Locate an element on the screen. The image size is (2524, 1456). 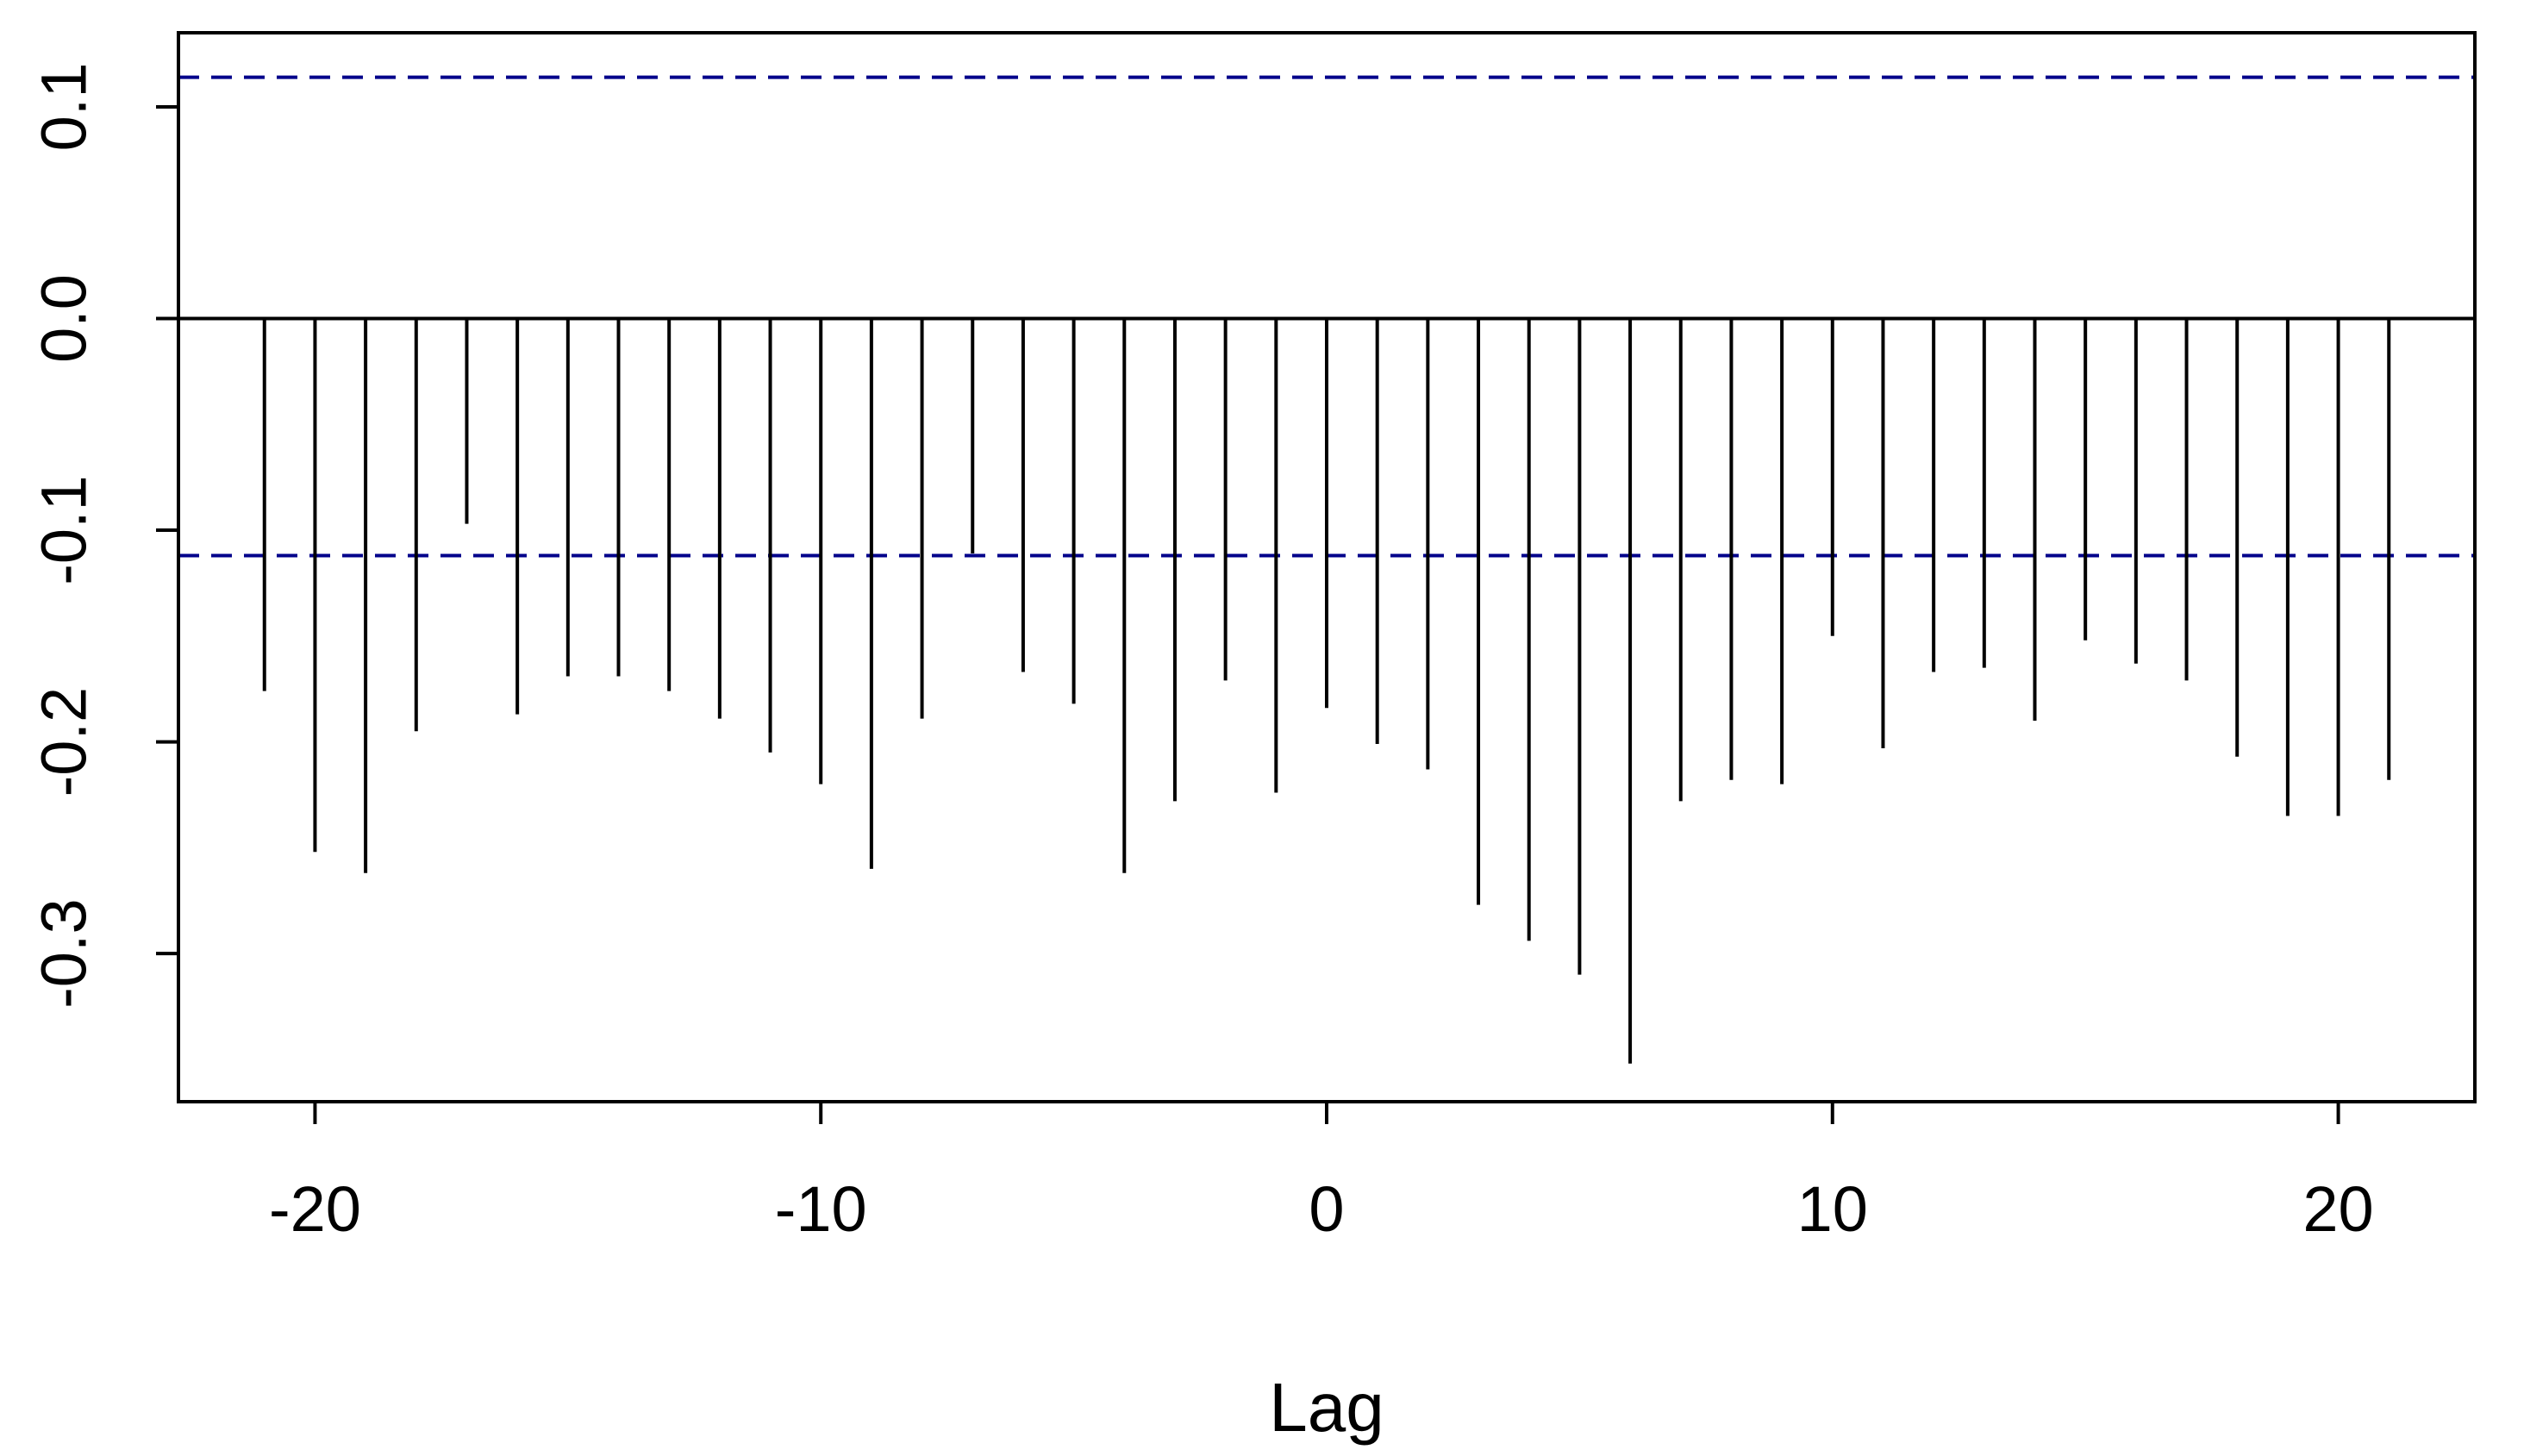
x-tick-label: -10 is located at coordinates (821, 1209).